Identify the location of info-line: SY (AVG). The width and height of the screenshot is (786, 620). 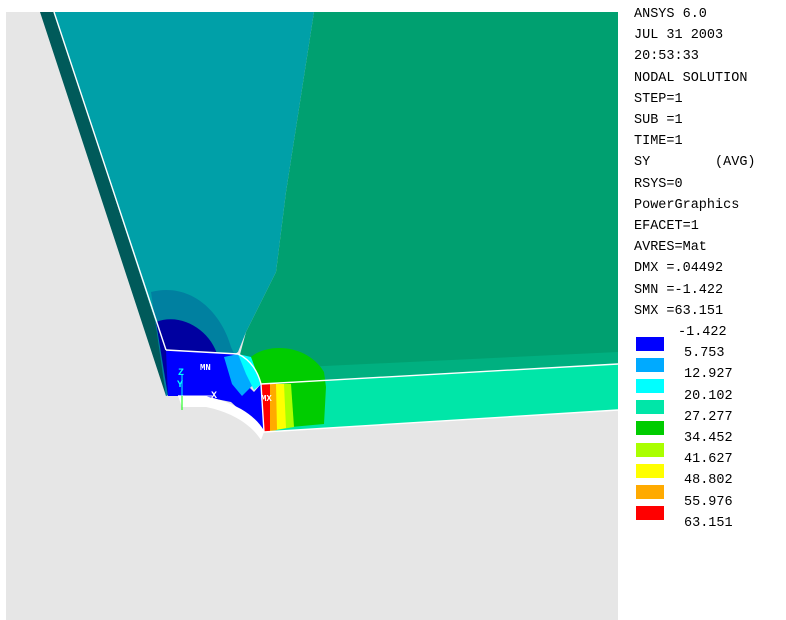
(695, 163).